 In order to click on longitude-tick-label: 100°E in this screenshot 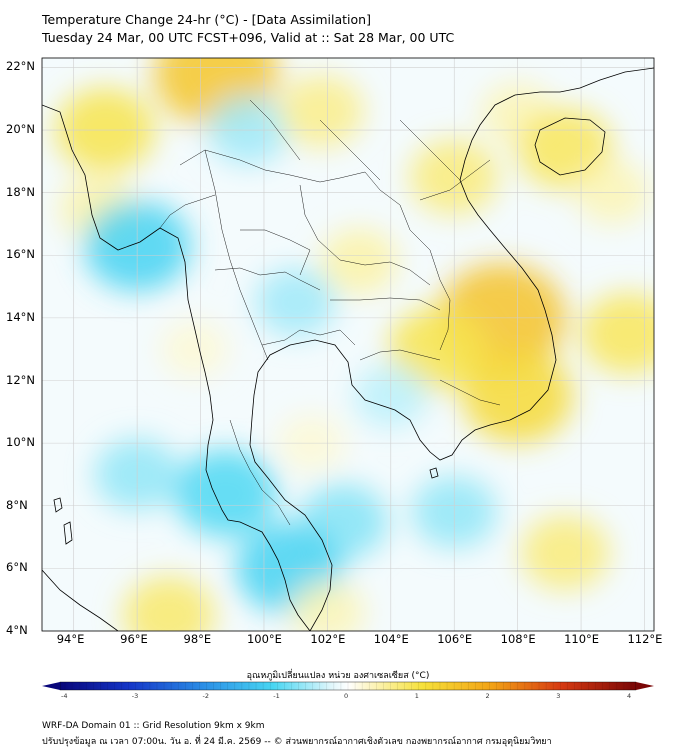, I will do `click(264, 639)`.